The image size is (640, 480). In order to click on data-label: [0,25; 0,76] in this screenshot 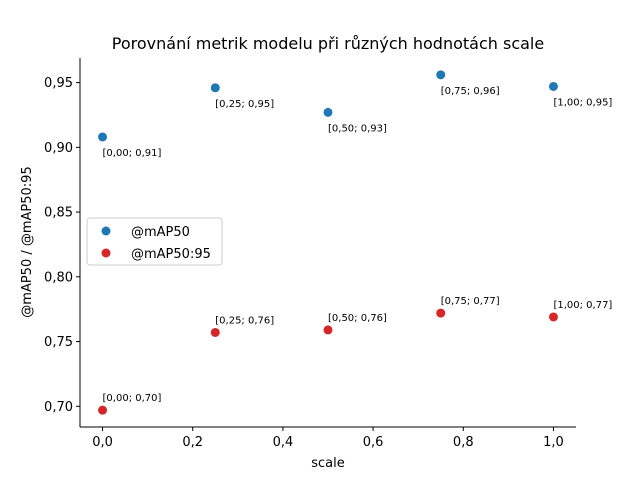, I will do `click(244, 320)`.